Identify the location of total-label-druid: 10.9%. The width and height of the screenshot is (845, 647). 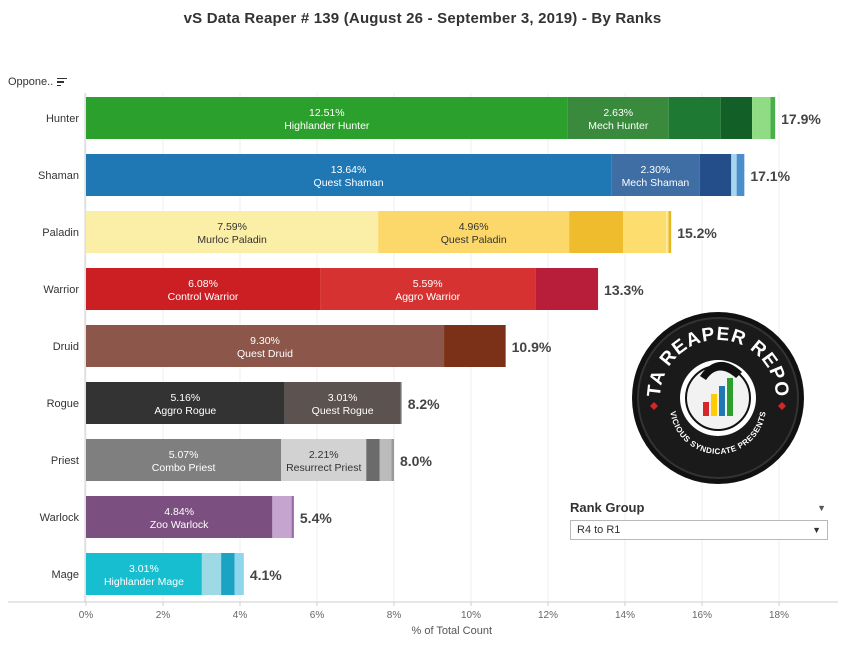
(532, 347).